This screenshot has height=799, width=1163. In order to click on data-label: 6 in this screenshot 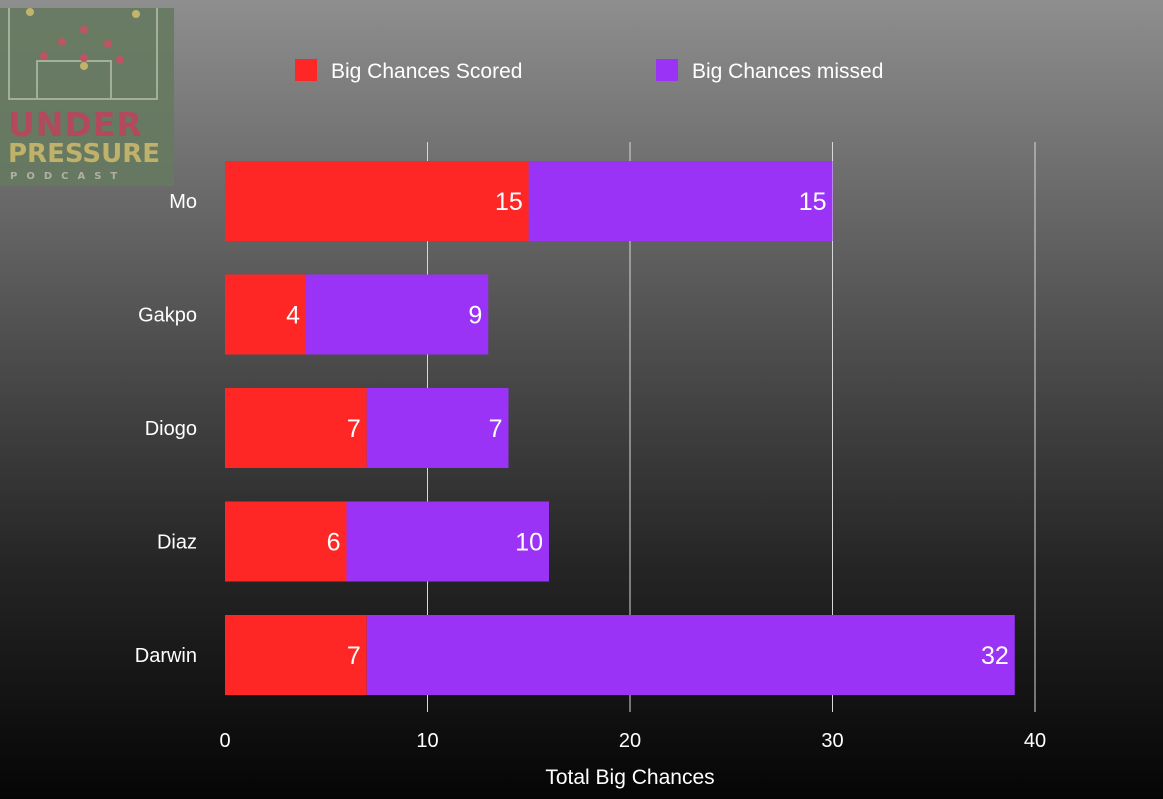, I will do `click(334, 543)`.